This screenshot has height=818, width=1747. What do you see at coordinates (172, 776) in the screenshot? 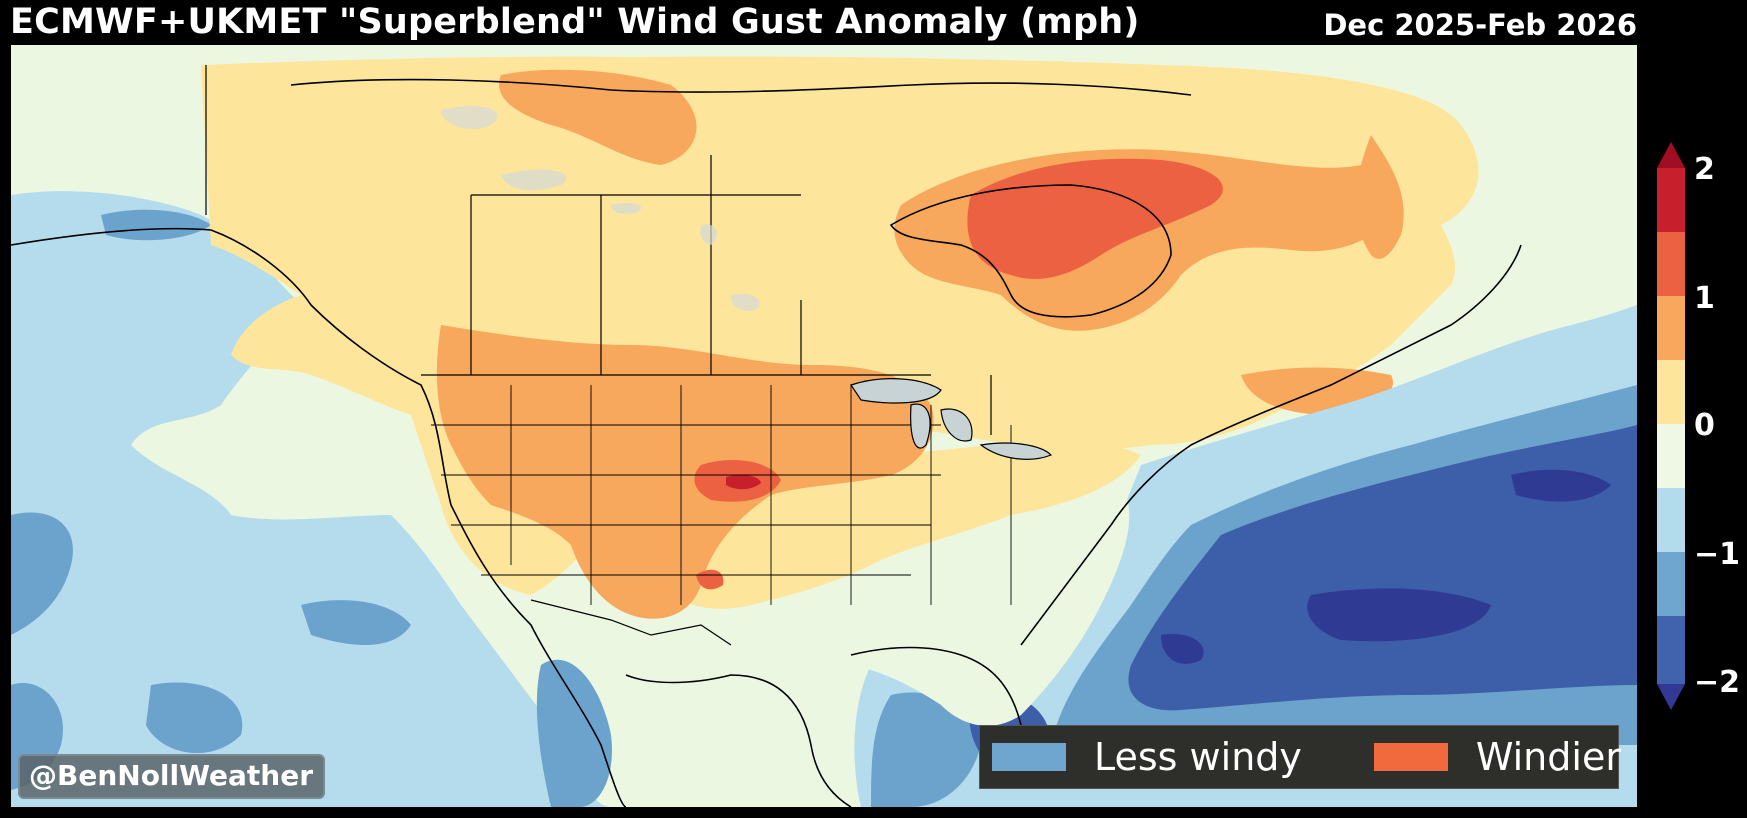
I see `watermark: @BenNollWeather` at bounding box center [172, 776].